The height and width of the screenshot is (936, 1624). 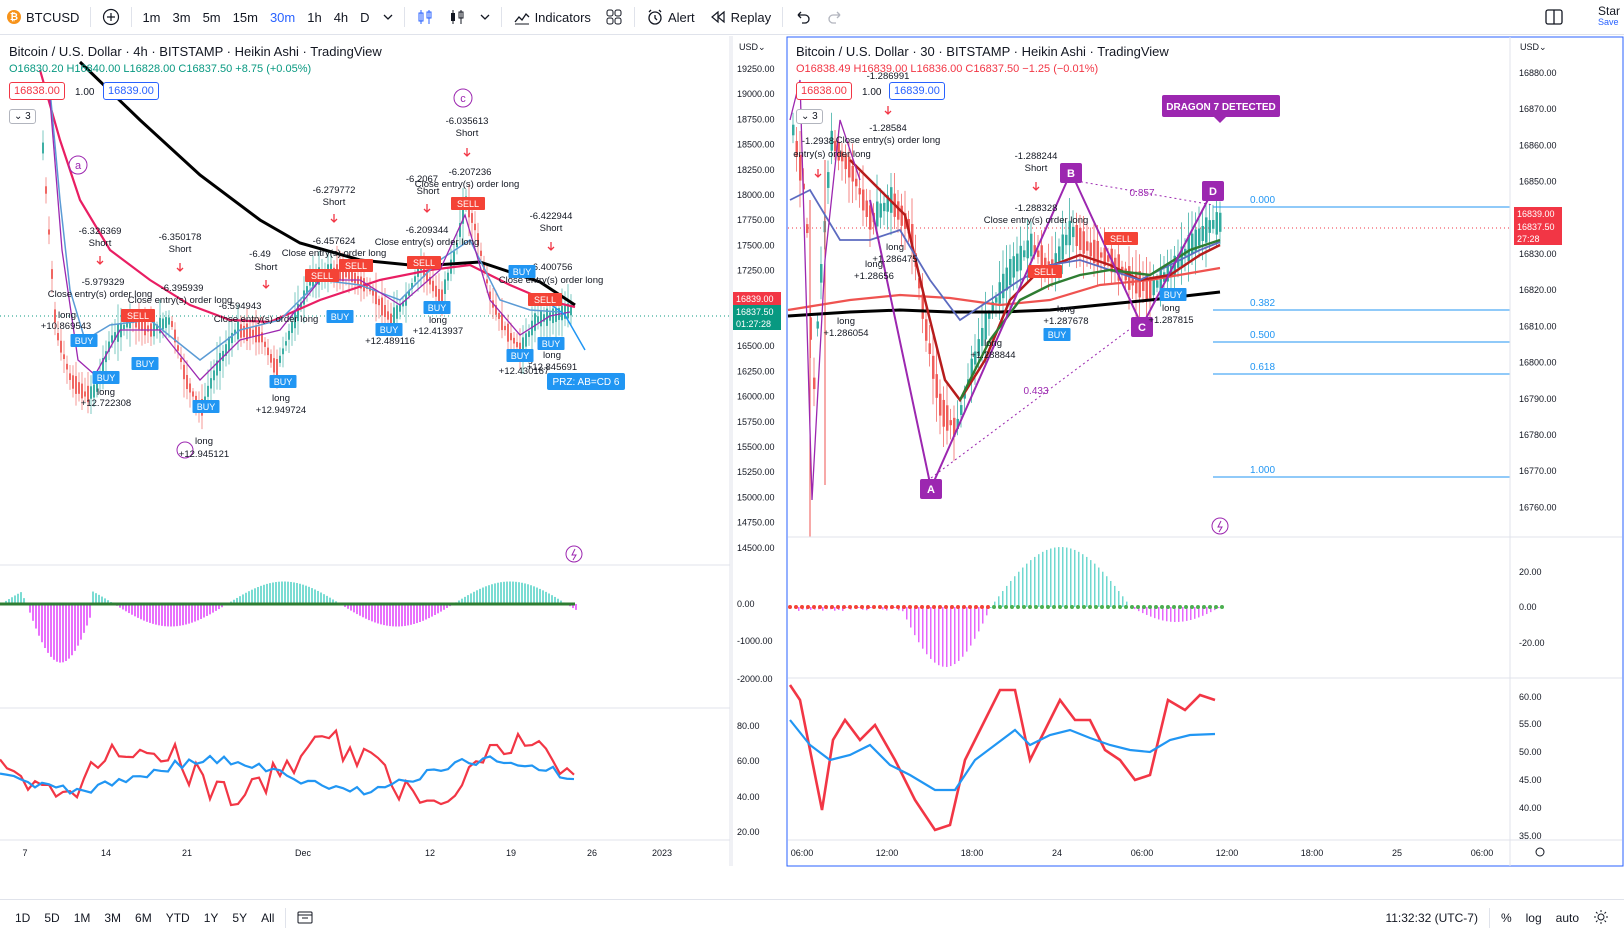 I want to click on left-time-tick-label: 7, so click(x=24, y=853).